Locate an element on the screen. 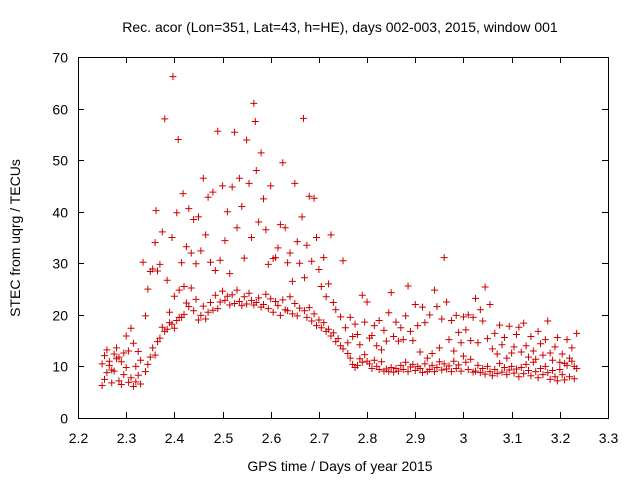  y-axis-label: STEC from uqrg / TECUs is located at coordinates (15, 238).